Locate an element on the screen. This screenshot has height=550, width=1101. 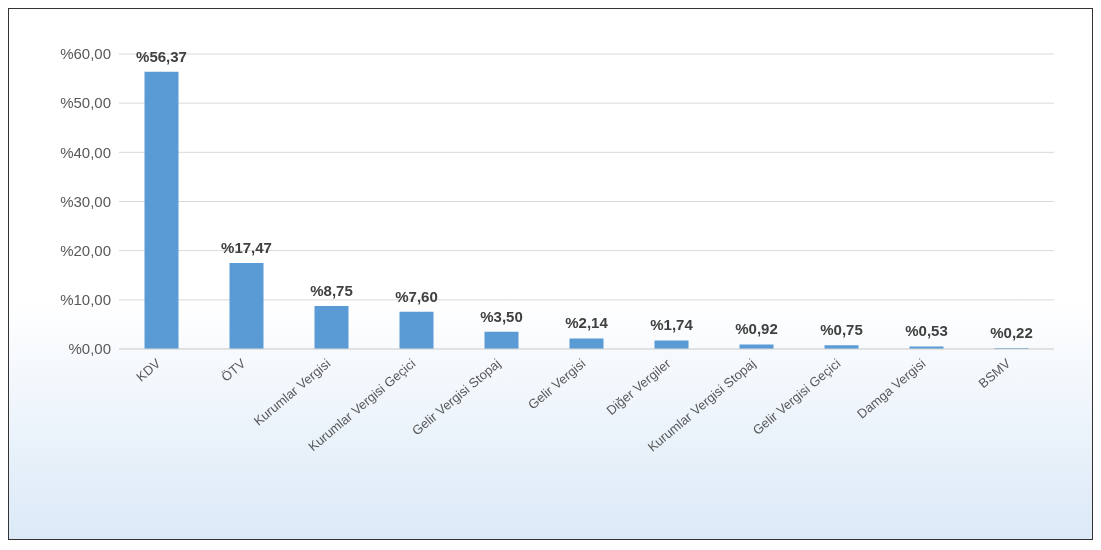
y-tick-label: %30,00 is located at coordinates (85, 201).